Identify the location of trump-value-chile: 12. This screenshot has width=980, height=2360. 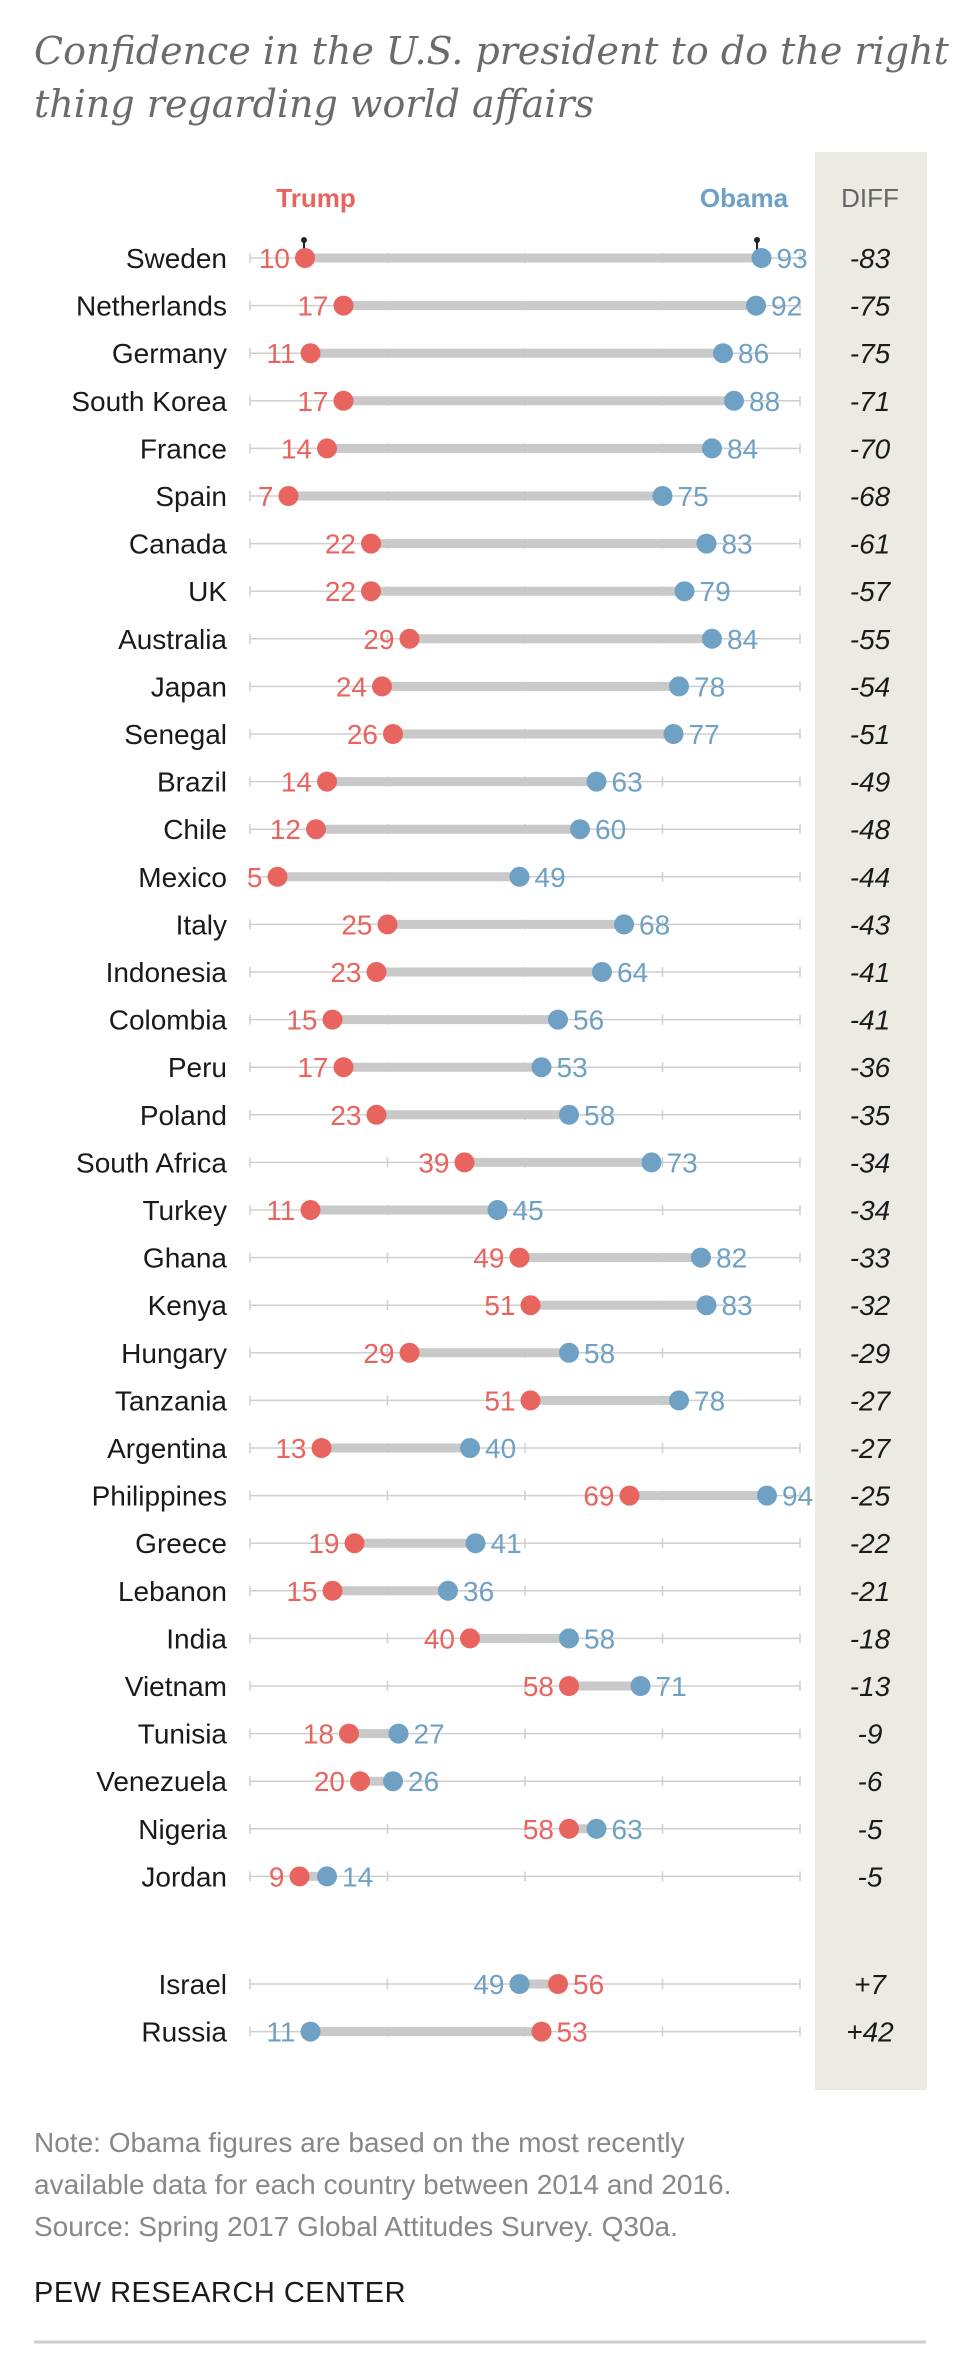
(285, 829).